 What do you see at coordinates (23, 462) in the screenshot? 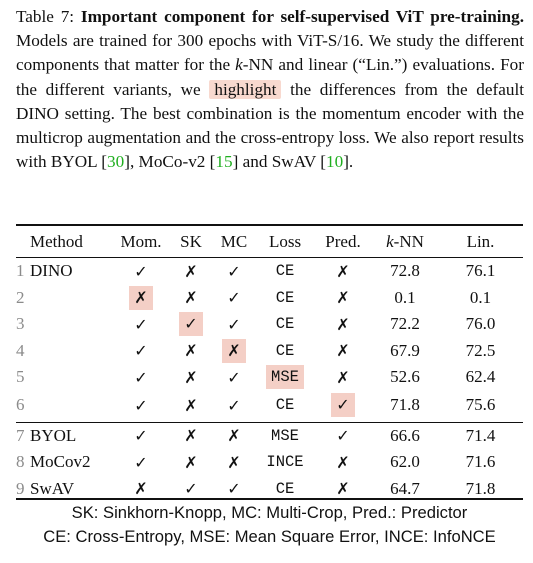
I see `row-number: 8` at bounding box center [23, 462].